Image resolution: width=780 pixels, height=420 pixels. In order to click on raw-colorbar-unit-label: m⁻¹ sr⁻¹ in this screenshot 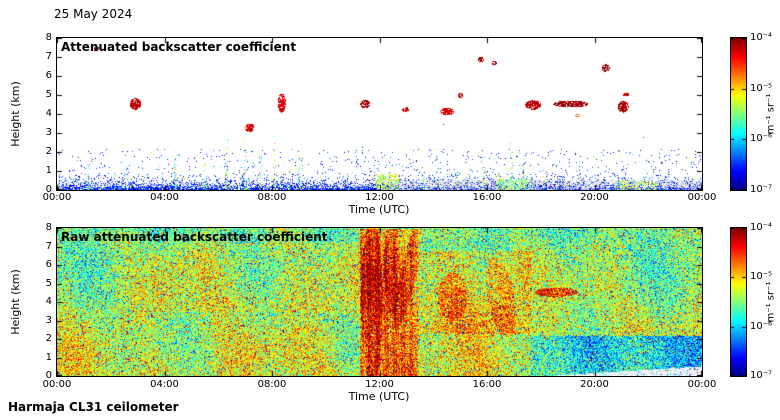, I will do `click(771, 302)`.